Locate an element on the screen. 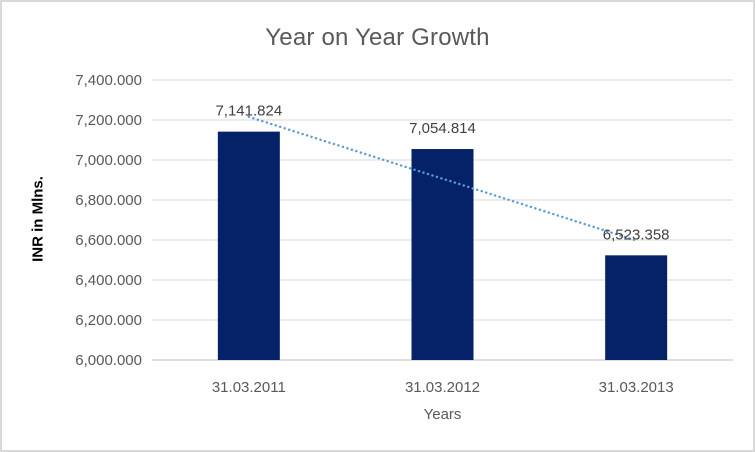 Image resolution: width=755 pixels, height=452 pixels. chart-title: Year on Year Growth is located at coordinates (377, 37).